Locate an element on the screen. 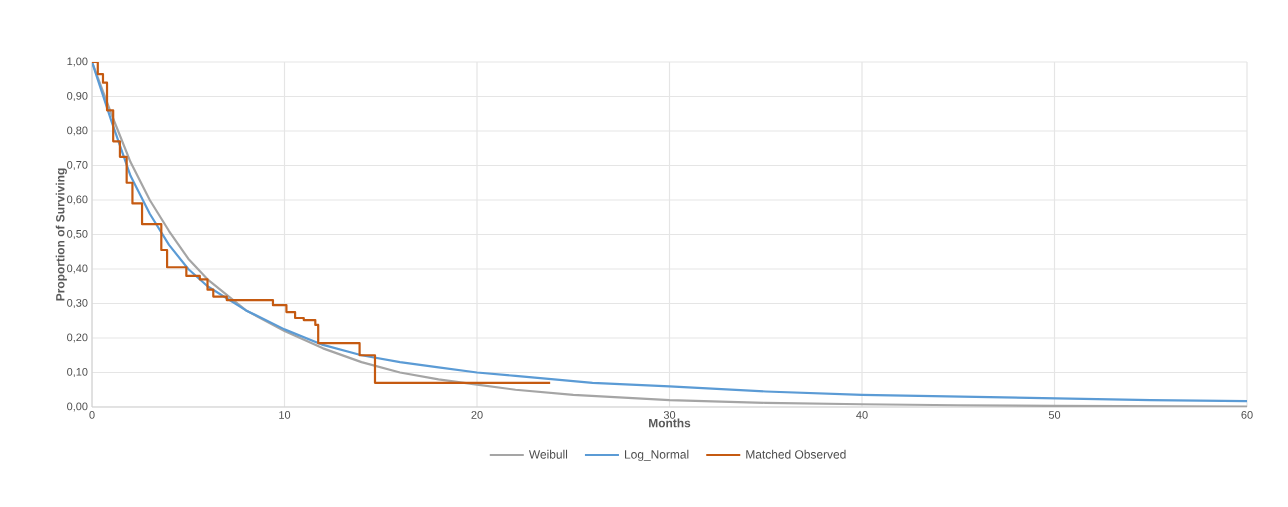 This screenshot has height=507, width=1288. x-tick-label: 50 is located at coordinates (1054, 415).